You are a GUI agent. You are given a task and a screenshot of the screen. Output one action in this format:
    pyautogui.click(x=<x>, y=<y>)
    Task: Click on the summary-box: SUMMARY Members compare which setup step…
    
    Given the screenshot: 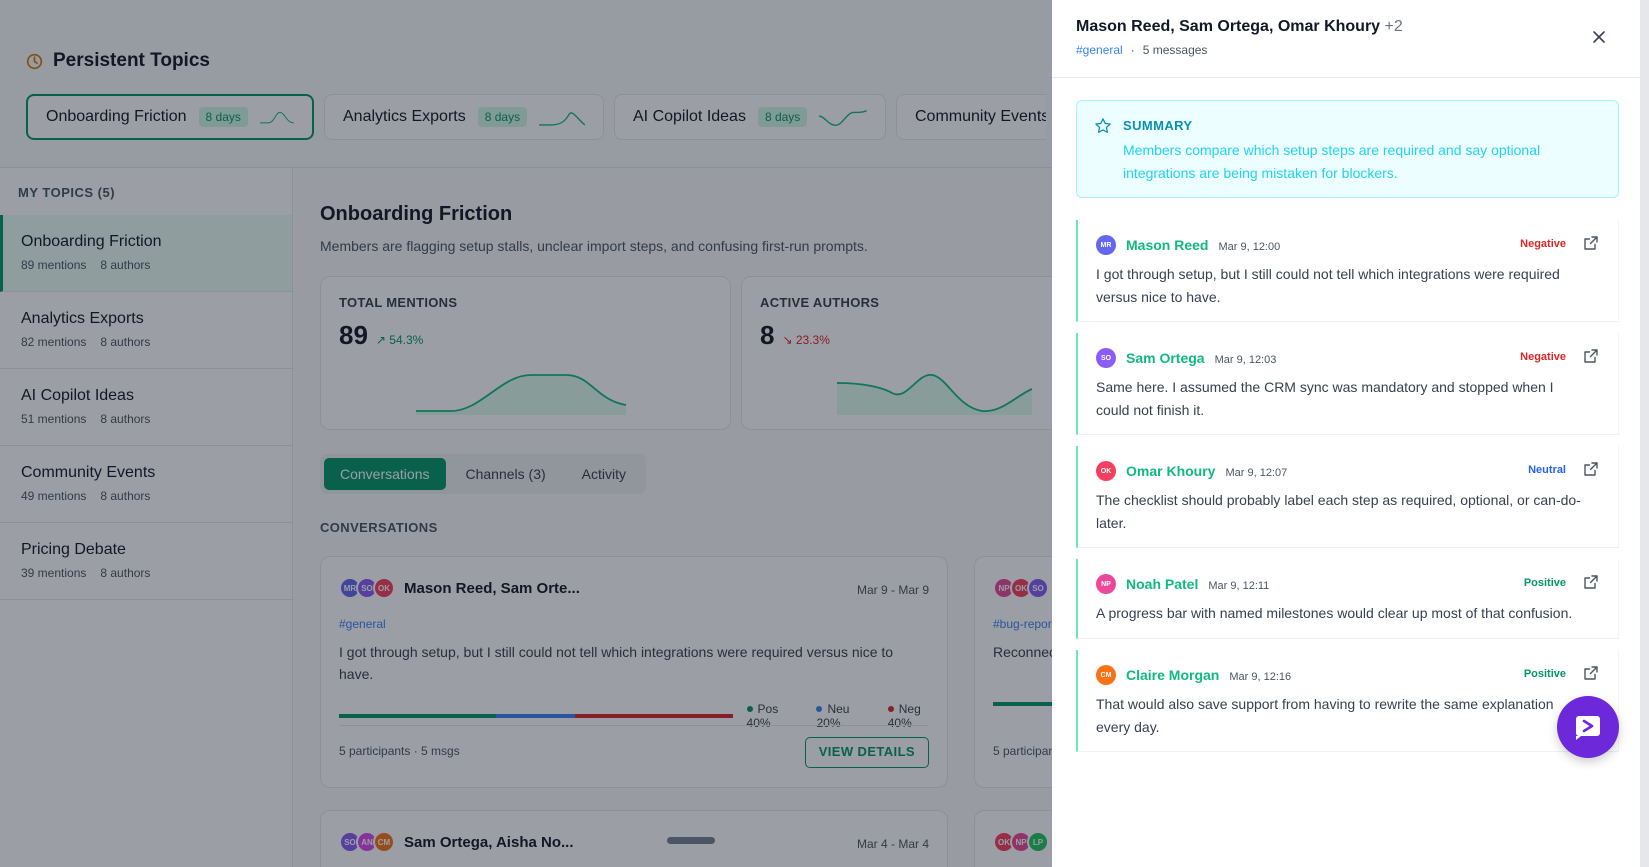 What is the action you would take?
    pyautogui.click(x=1347, y=149)
    